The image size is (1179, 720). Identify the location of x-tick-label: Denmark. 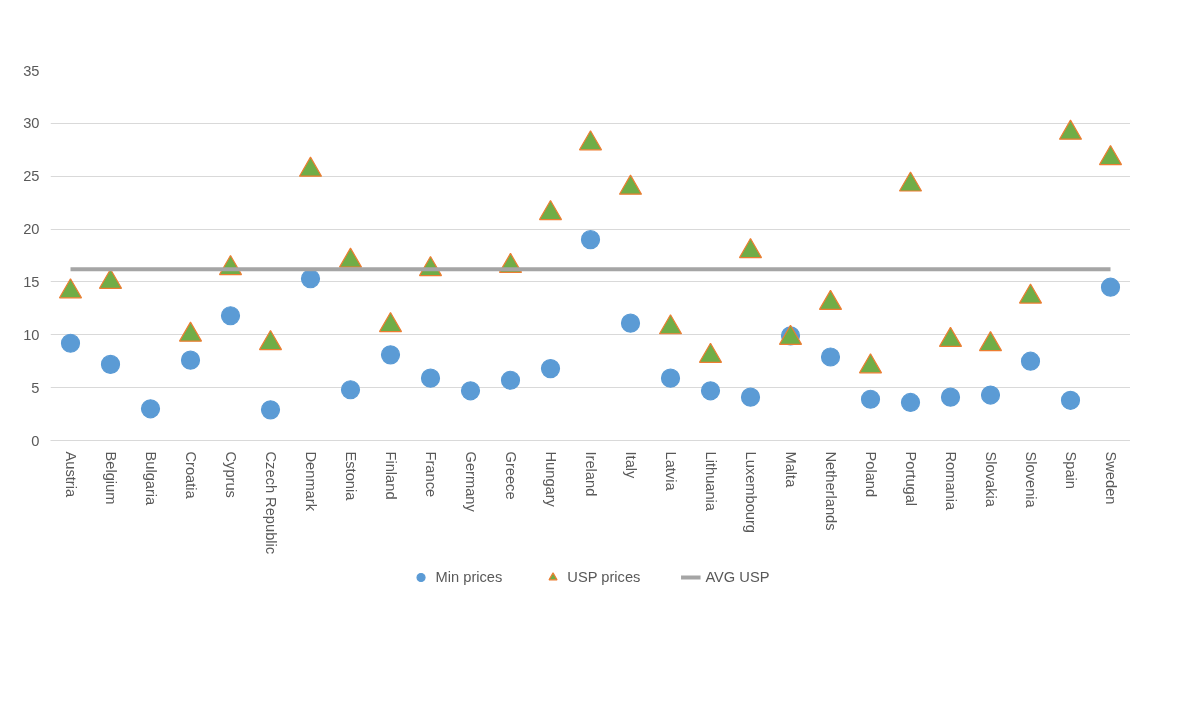
(310, 481).